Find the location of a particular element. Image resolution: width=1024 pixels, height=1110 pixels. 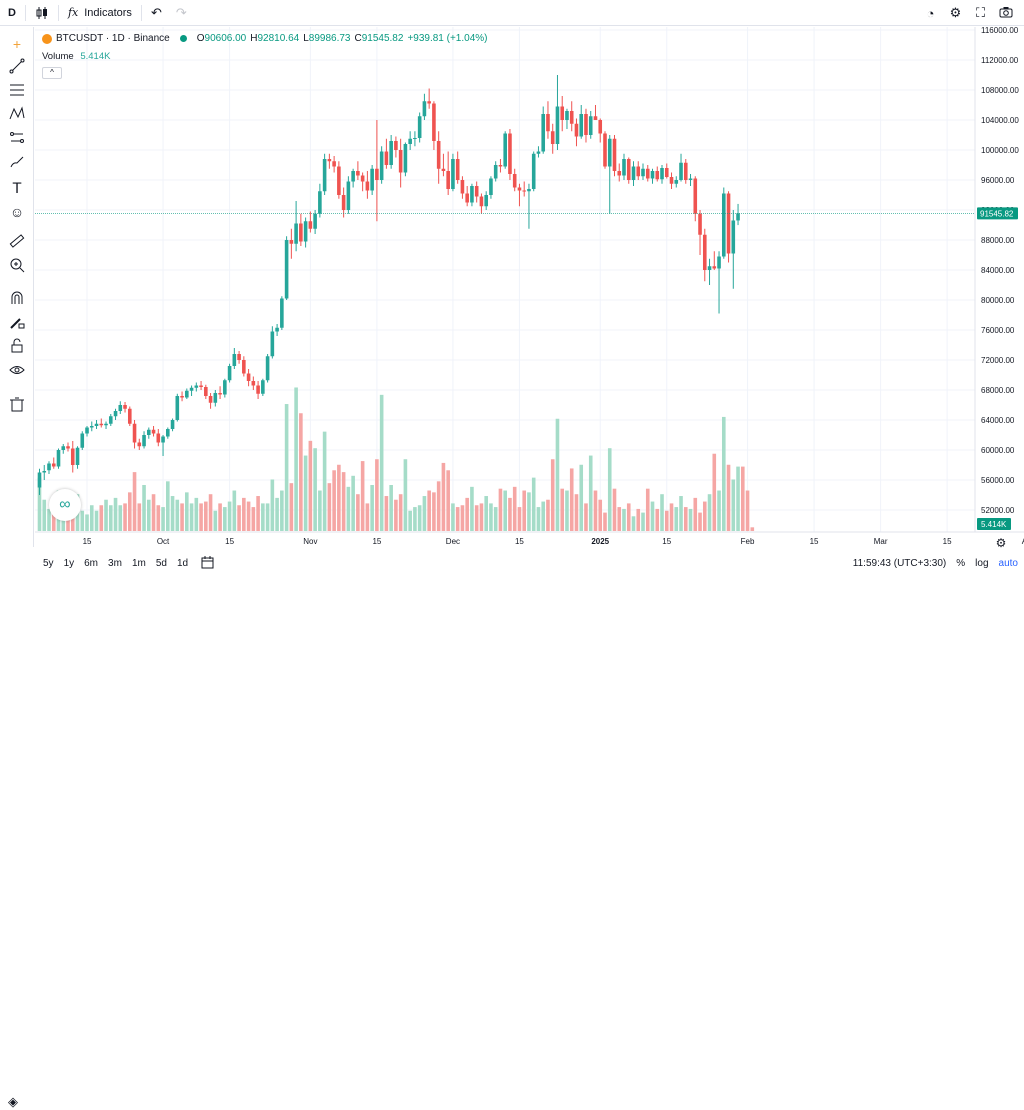

forecast-icon is located at coordinates (17, 137).